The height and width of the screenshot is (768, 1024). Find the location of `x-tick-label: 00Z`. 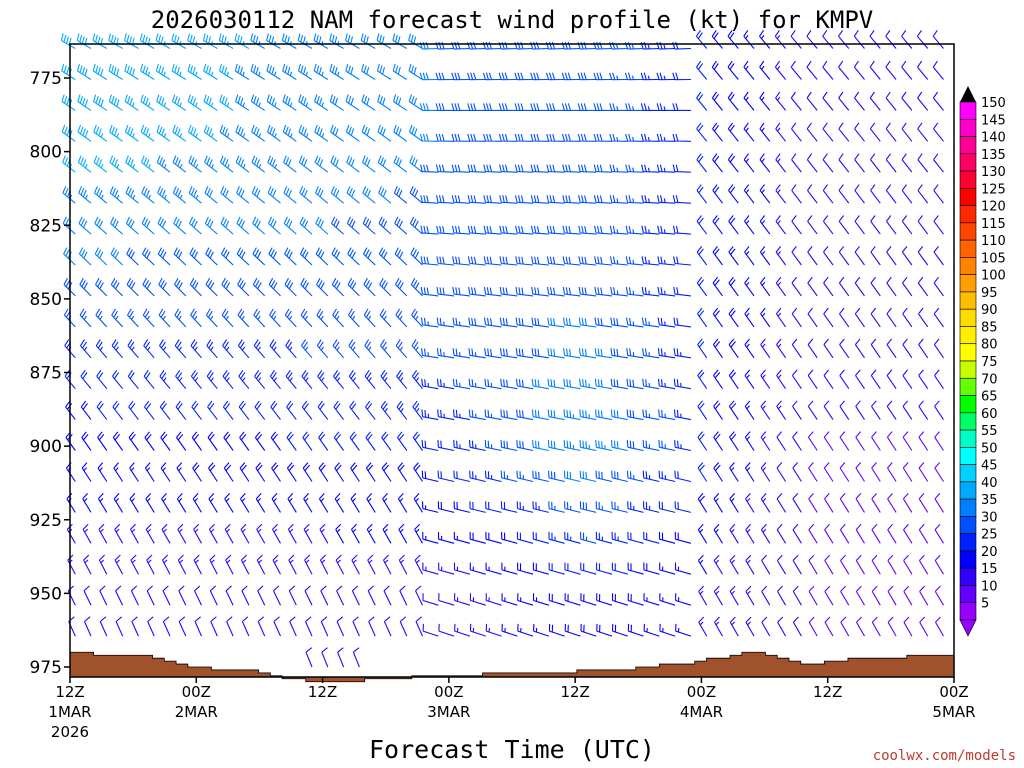

x-tick-label: 00Z is located at coordinates (448, 692).